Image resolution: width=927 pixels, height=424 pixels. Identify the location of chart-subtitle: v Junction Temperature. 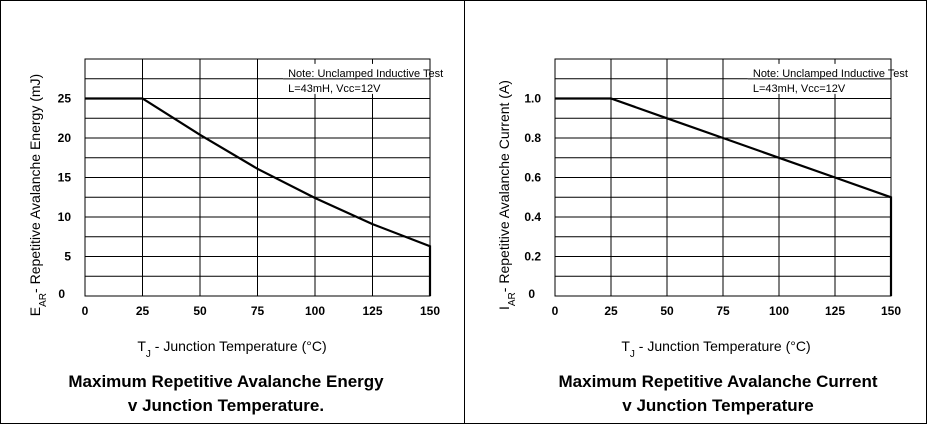
(717, 405).